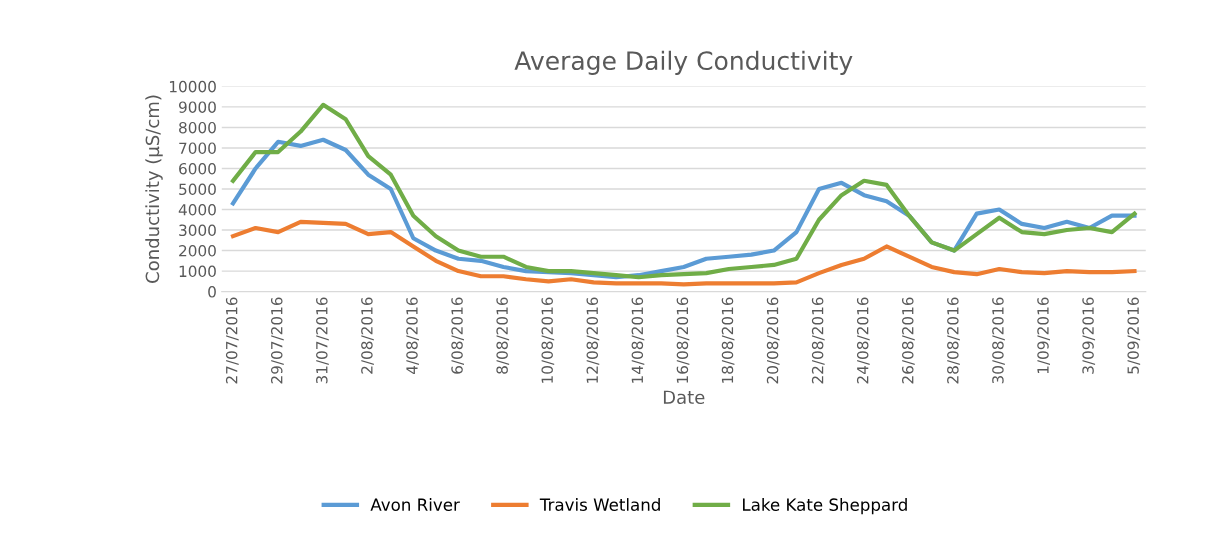  What do you see at coordinates (593, 340) in the screenshot?
I see `x-tick-label: 12/08/2016` at bounding box center [593, 340].